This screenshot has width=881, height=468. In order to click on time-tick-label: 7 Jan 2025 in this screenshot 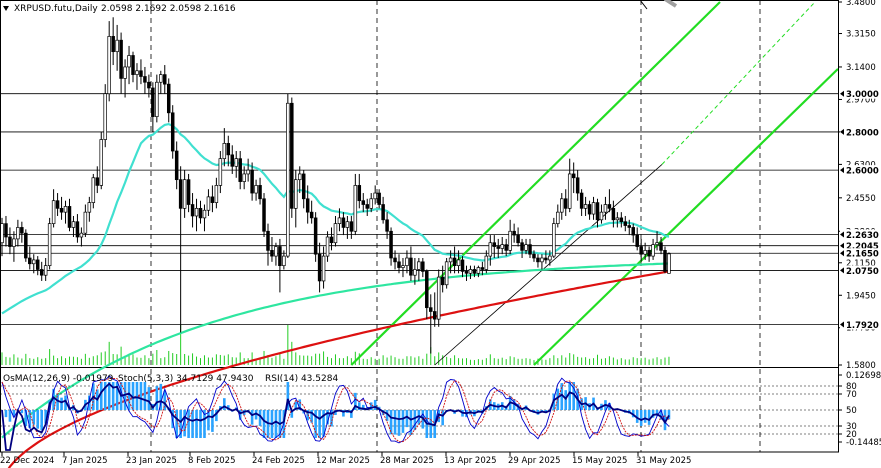, I will do `click(85, 461)`.